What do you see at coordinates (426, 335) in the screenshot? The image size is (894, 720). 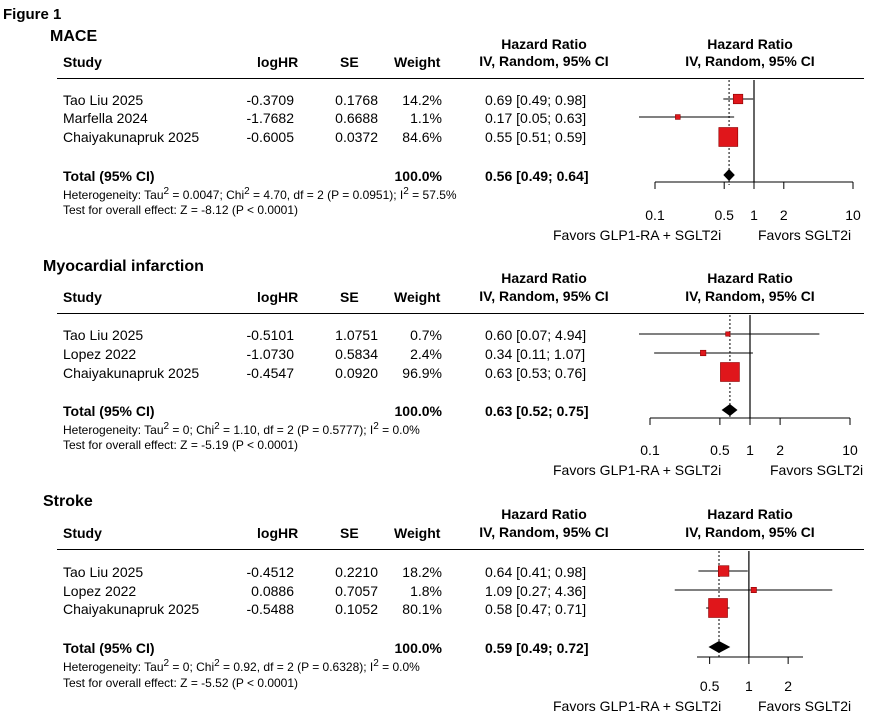 I see `weight-value: 0.7%` at bounding box center [426, 335].